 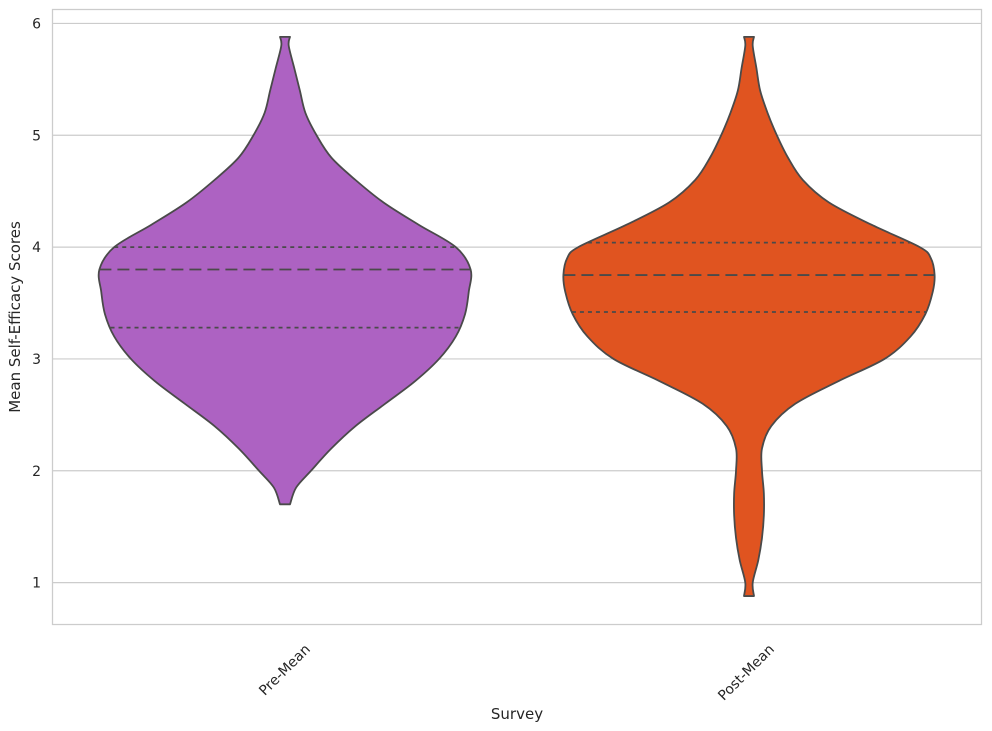 What do you see at coordinates (36, 24) in the screenshot?
I see `y-tick-label: 6` at bounding box center [36, 24].